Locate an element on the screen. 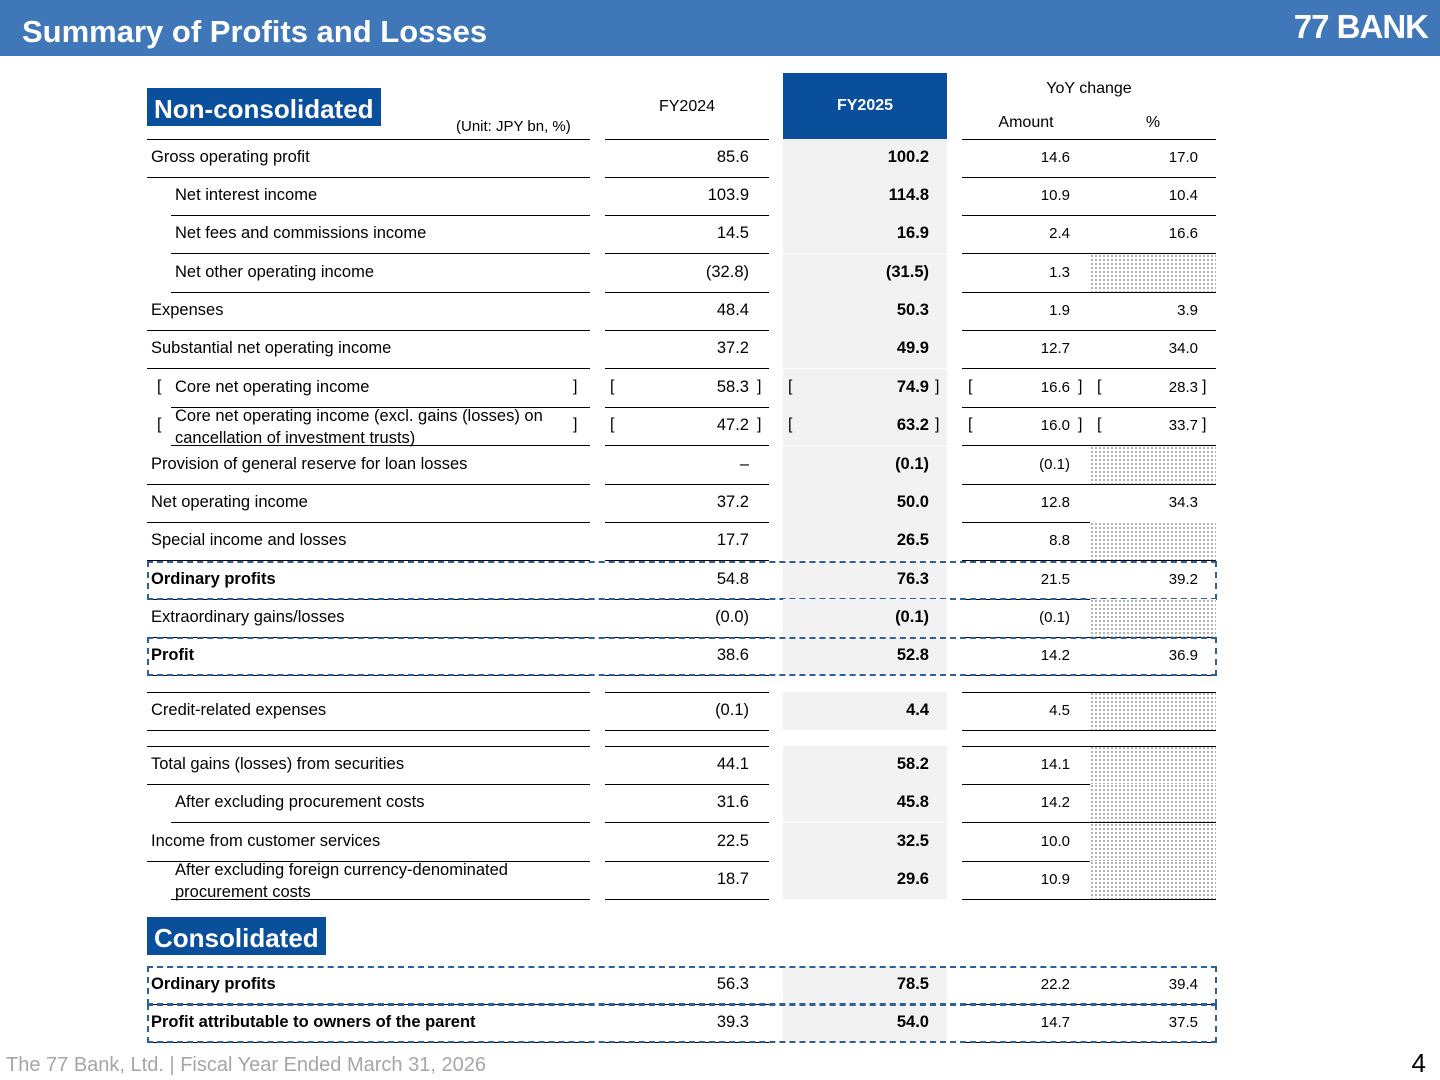 This screenshot has height=1080, width=1440. row-label: Expenses is located at coordinates (187, 310).